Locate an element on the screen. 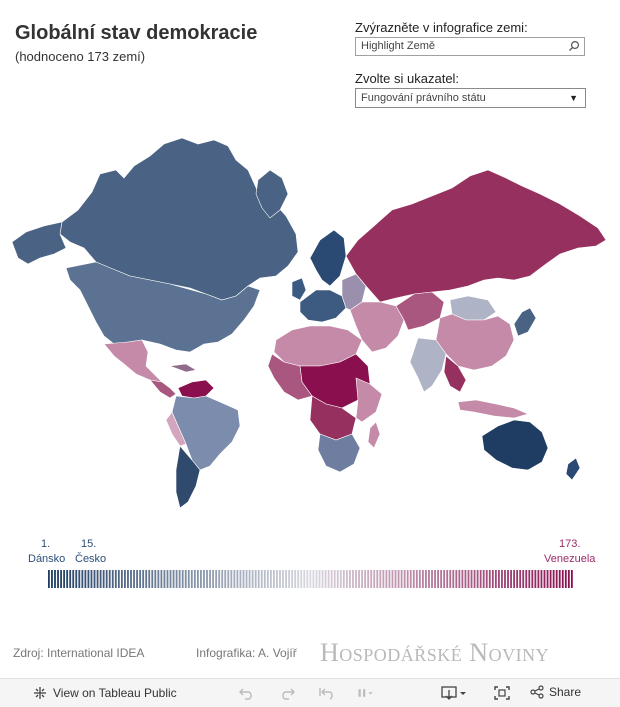 The width and height of the screenshot is (620, 707). map-country-new-zealand is located at coordinates (573, 469).